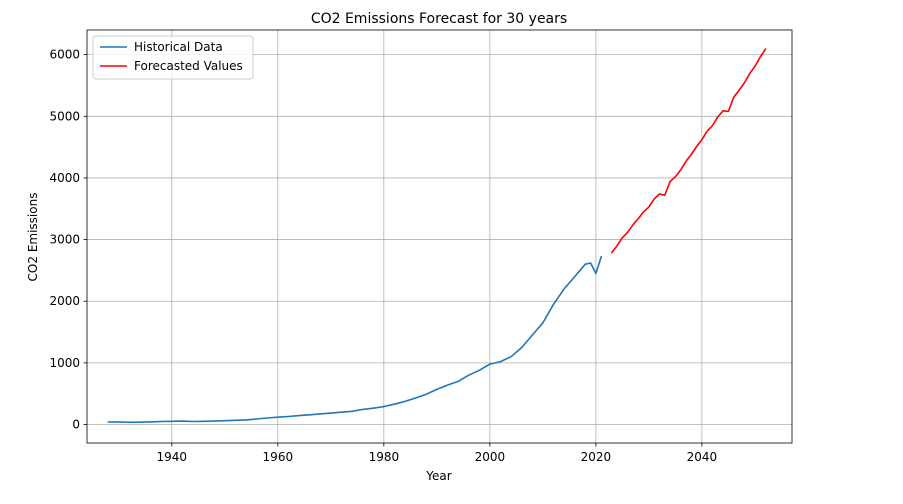 The height and width of the screenshot is (504, 903). What do you see at coordinates (64, 178) in the screenshot?
I see `y-tick-label: 4000` at bounding box center [64, 178].